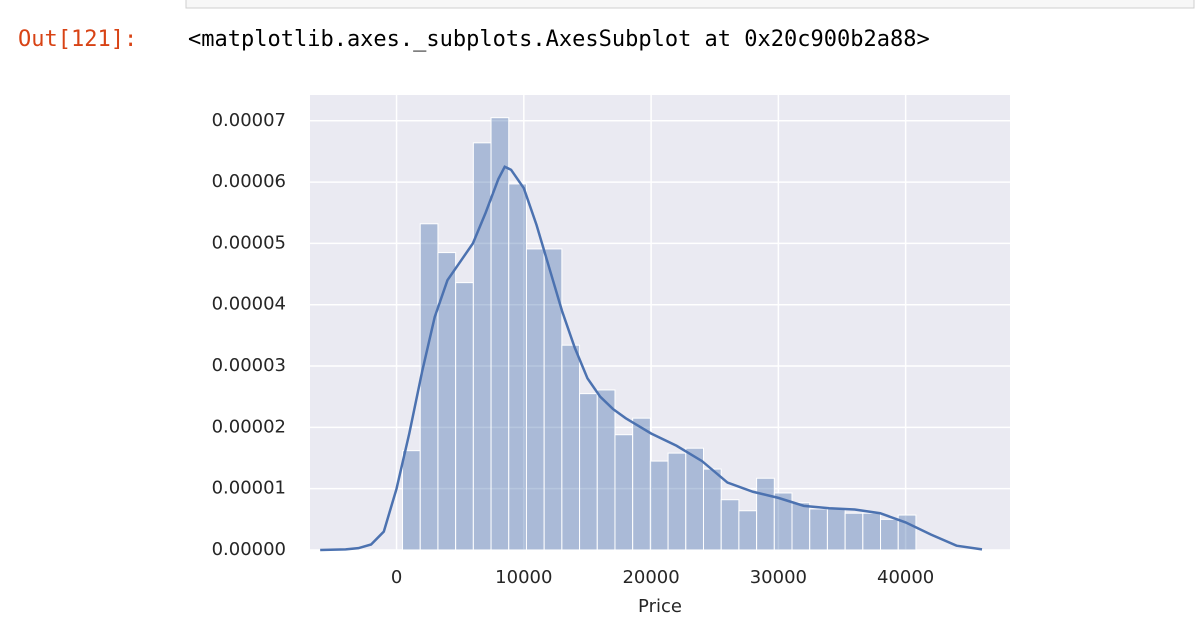  What do you see at coordinates (905, 577) in the screenshot?
I see `x-tick-label: 40000` at bounding box center [905, 577].